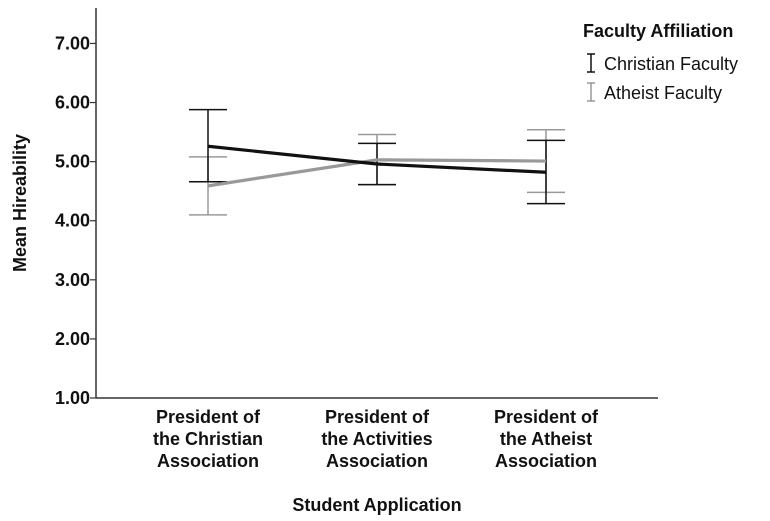 The height and width of the screenshot is (521, 770). What do you see at coordinates (662, 78) in the screenshot?
I see `legend-items: Christian Faculty Atheist Faculty` at bounding box center [662, 78].